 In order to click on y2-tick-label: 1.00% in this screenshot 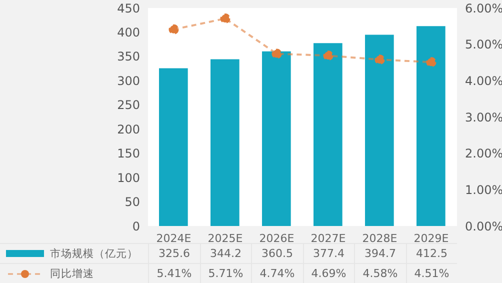, I will do `click(483, 189)`.